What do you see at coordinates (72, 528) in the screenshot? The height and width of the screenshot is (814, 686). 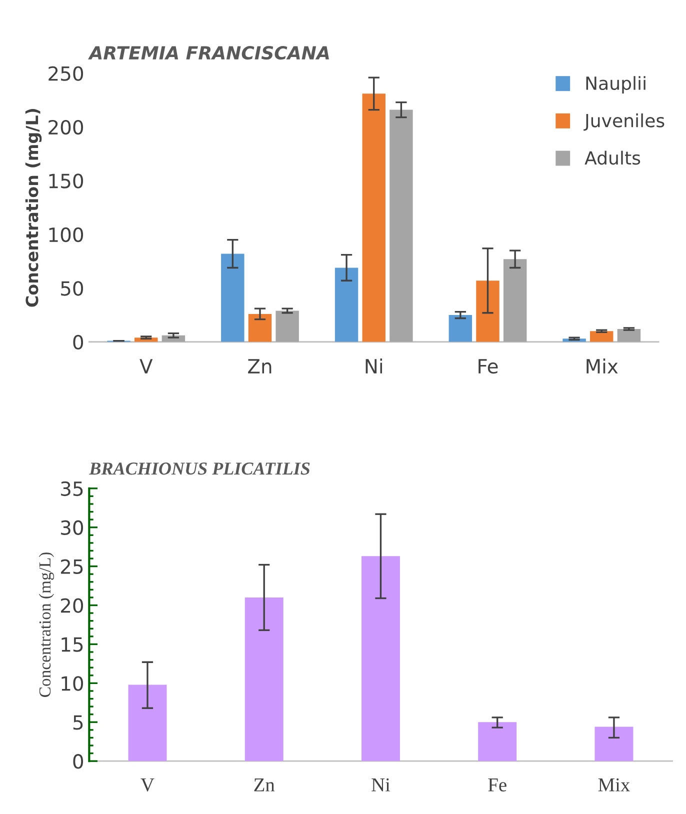 I see `y-tick-label: 30` at bounding box center [72, 528].